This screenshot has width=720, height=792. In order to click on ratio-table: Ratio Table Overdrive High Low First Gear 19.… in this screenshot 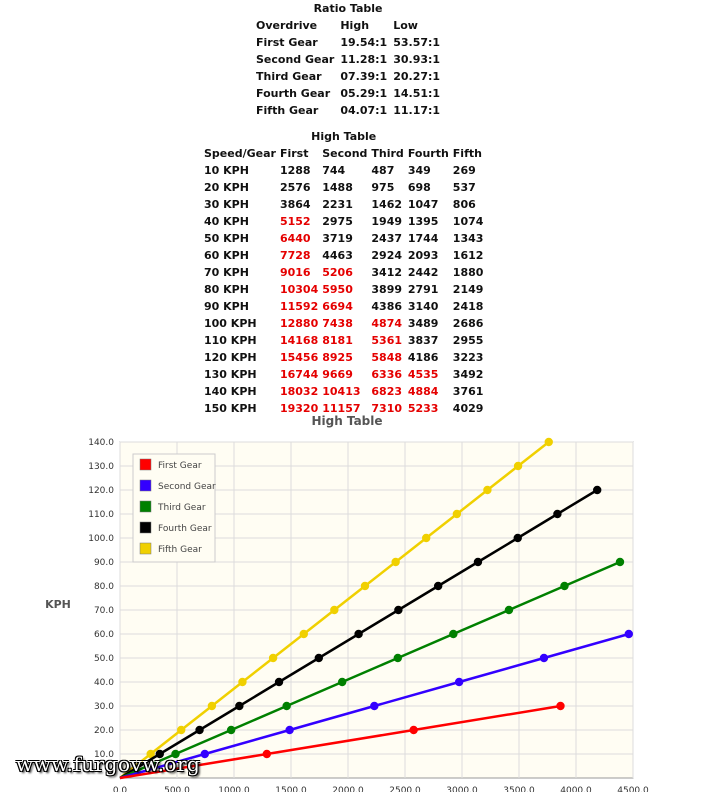, I will do `click(351, 59)`.